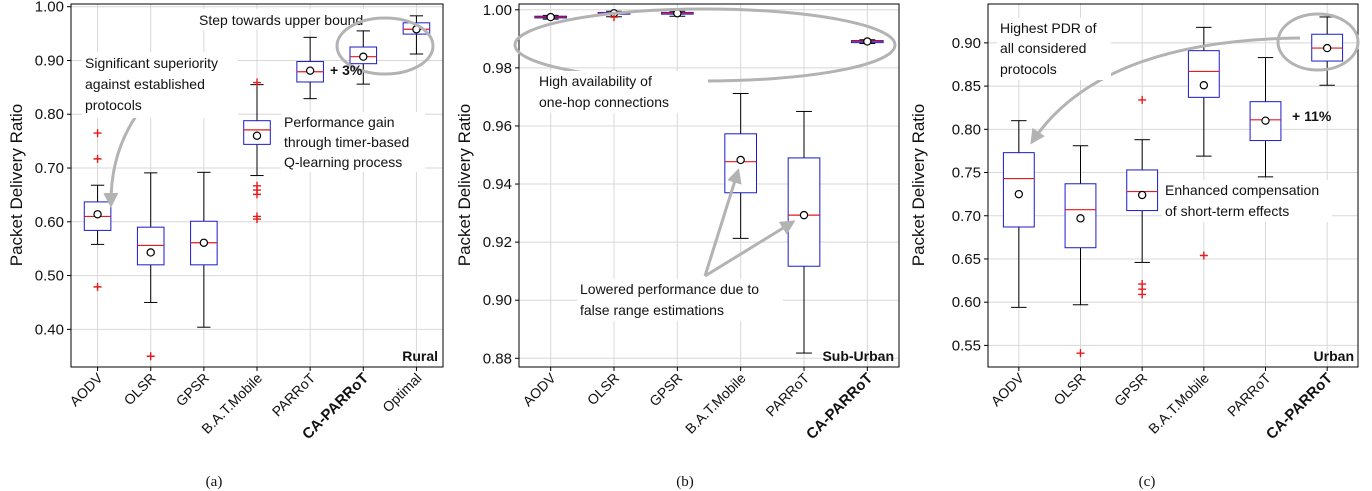 Image resolution: width=1372 pixels, height=491 pixels. Describe the element at coordinates (401, 392) in the screenshot. I see `x-tick-label: Optimal` at that location.